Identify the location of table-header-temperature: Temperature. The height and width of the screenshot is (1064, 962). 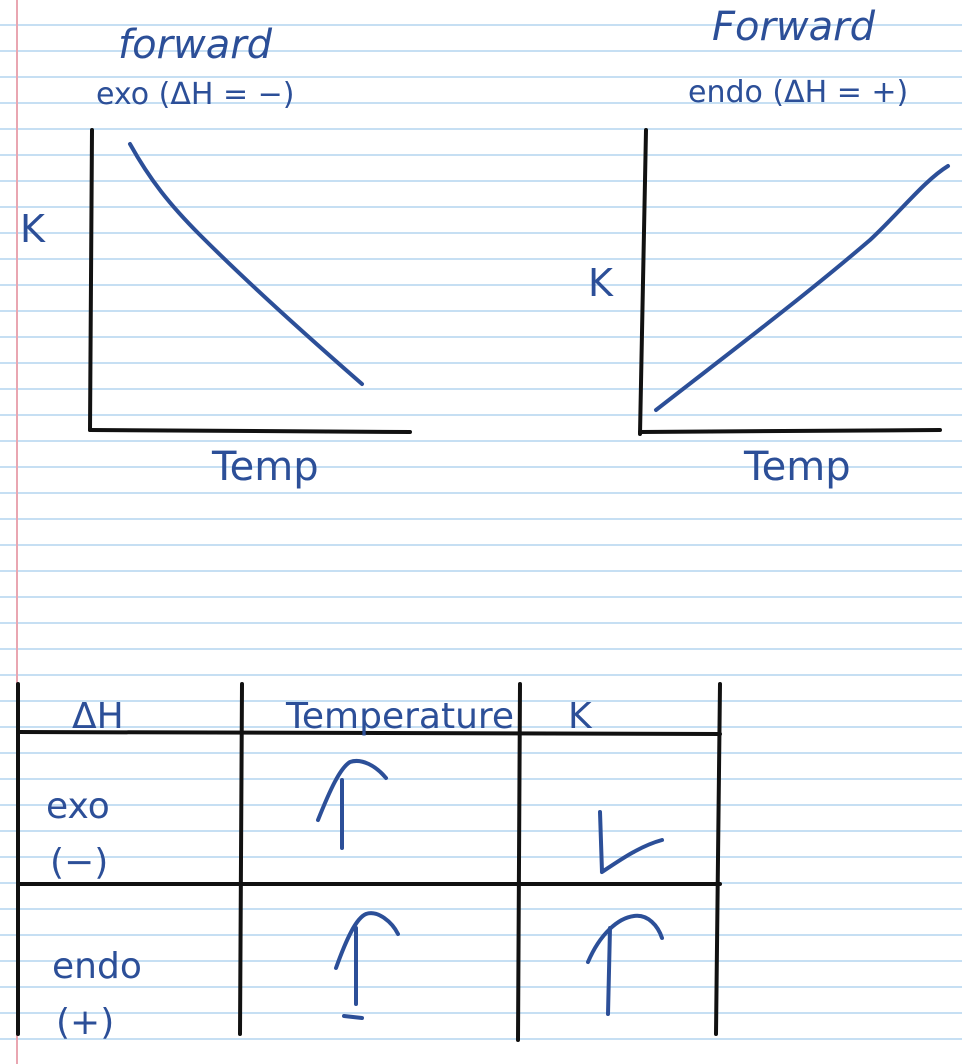
(399, 716).